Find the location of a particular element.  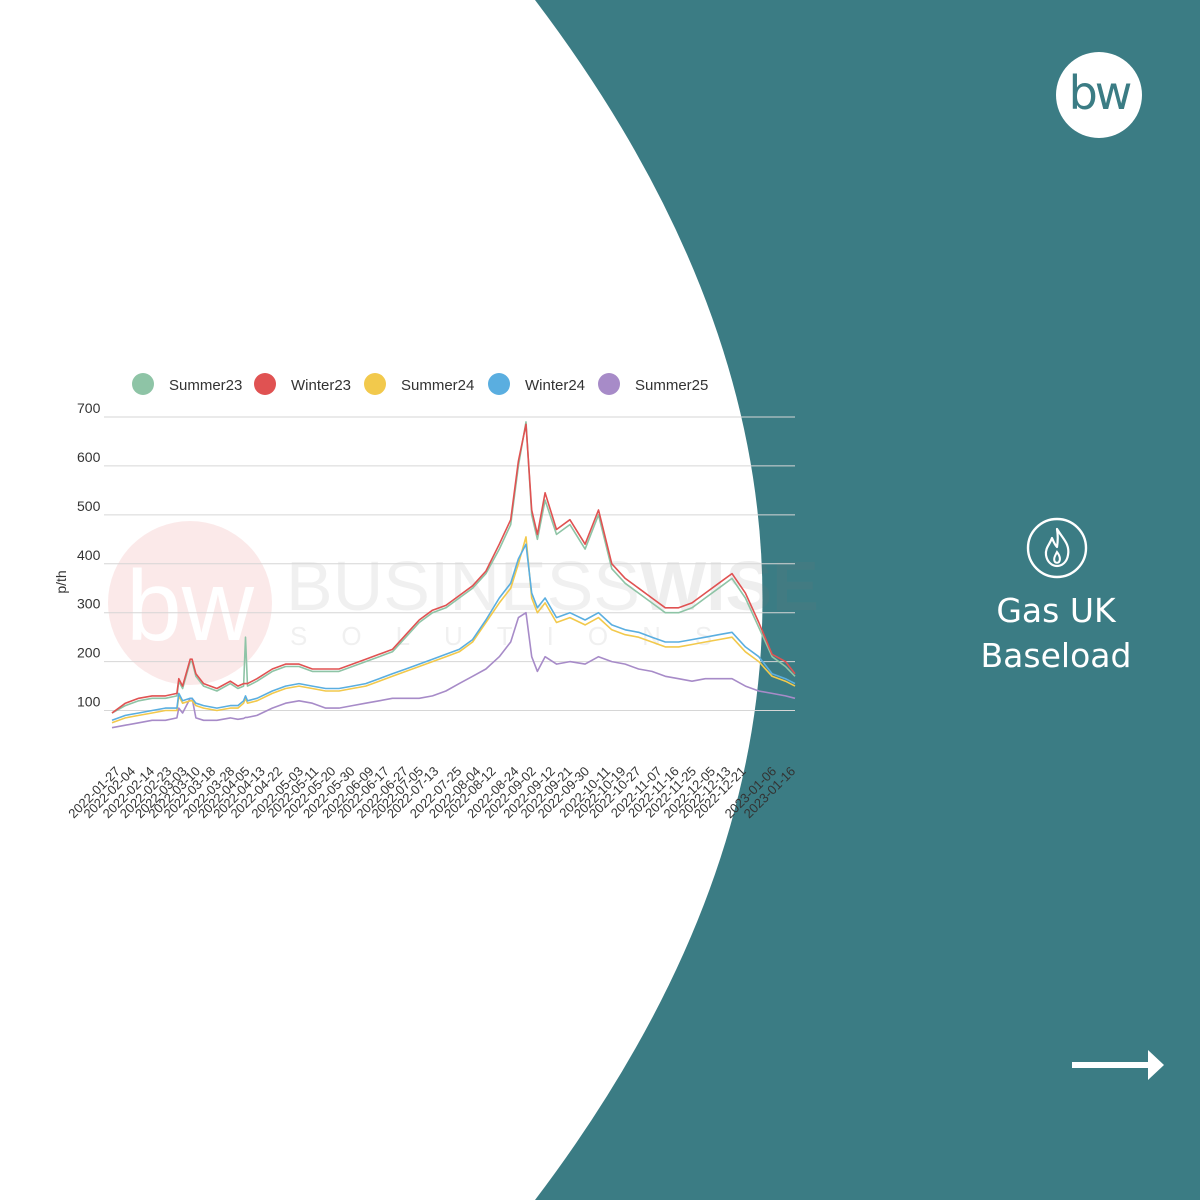

legend-label: Summer24 is located at coordinates (437, 385).